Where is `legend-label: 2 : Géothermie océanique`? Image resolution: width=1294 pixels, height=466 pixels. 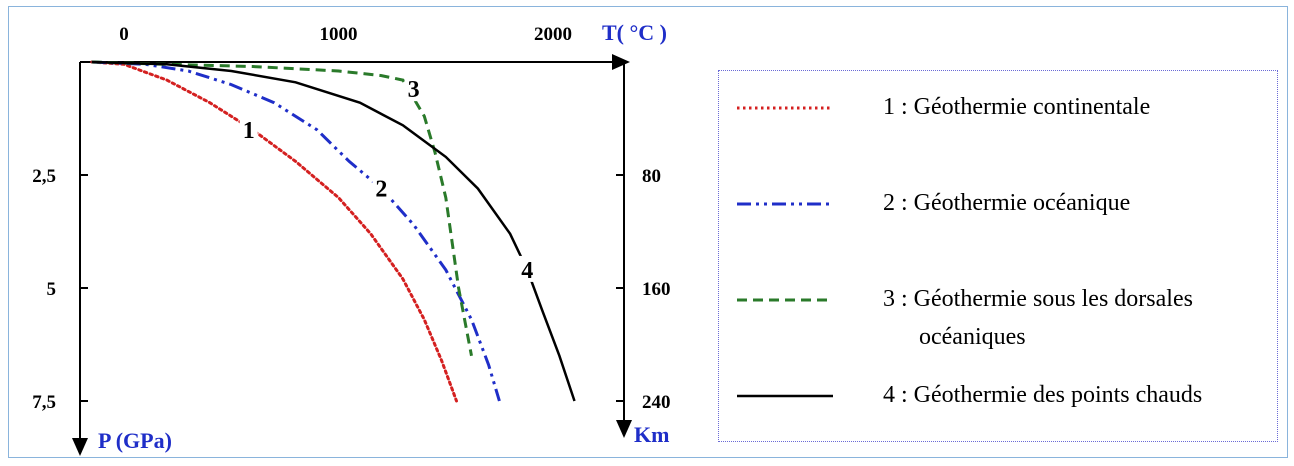
legend-label: 2 : Géothermie océanique is located at coordinates (1007, 203).